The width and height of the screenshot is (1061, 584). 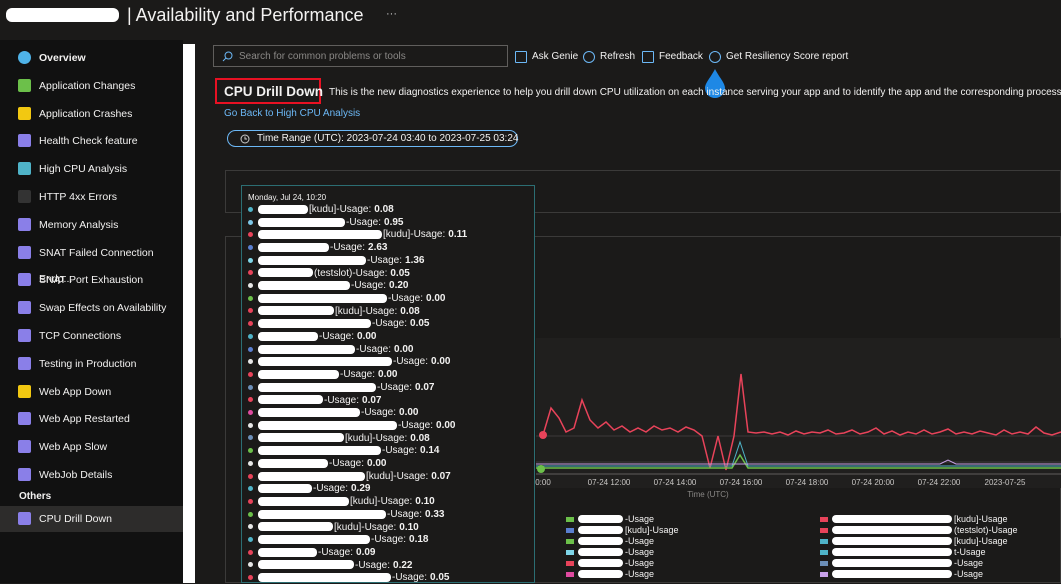 I want to click on x-axis-label: Time (UTC), so click(x=708, y=494).